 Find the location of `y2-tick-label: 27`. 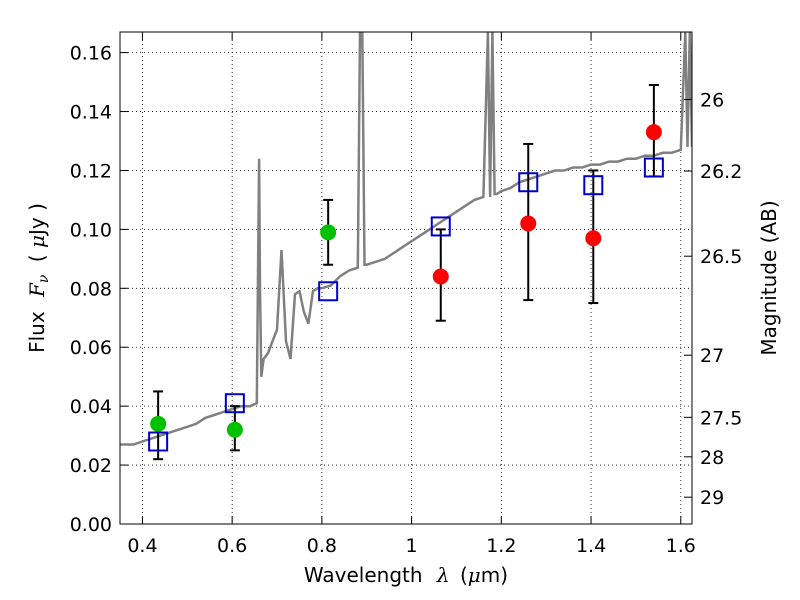

y2-tick-label: 27 is located at coordinates (712, 356).